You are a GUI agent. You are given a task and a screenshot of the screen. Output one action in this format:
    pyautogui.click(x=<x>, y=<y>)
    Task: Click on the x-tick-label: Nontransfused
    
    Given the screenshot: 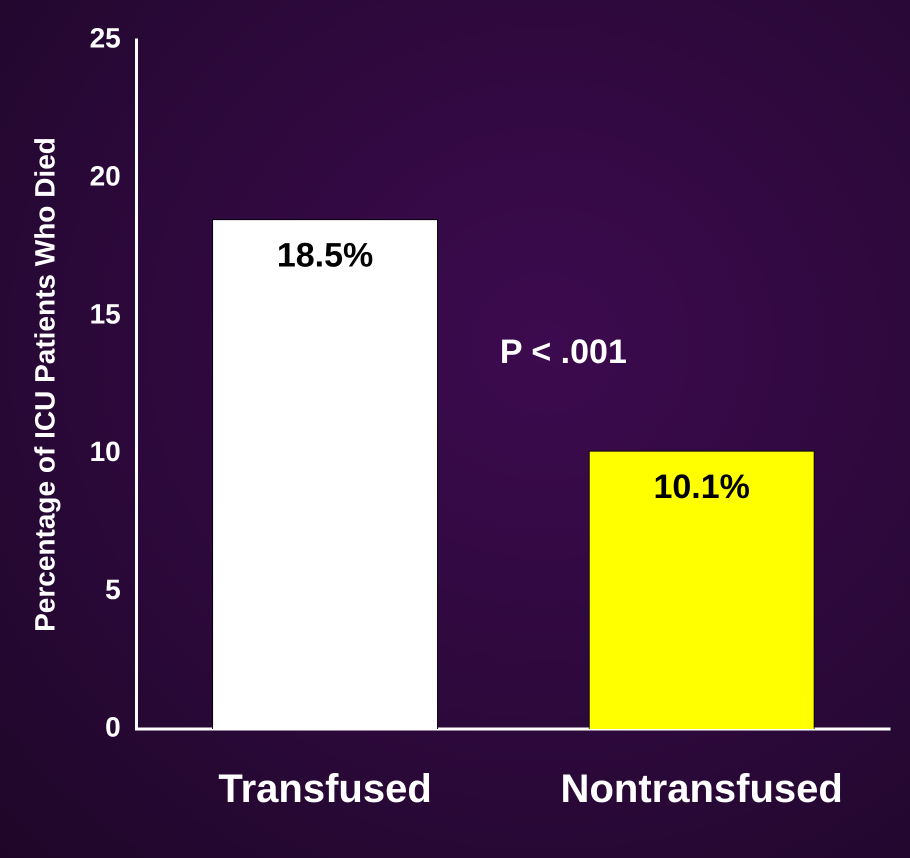 What is the action you would take?
    pyautogui.click(x=701, y=789)
    